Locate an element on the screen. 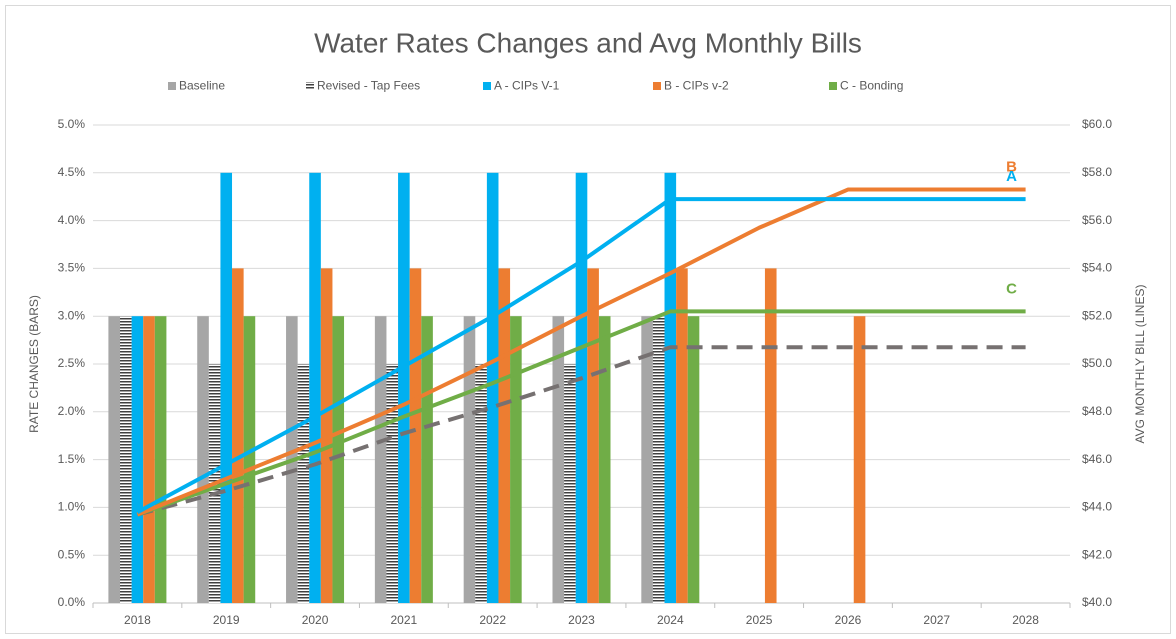 The width and height of the screenshot is (1176, 639). legend-label: A - CIPs V-1 is located at coordinates (527, 86).